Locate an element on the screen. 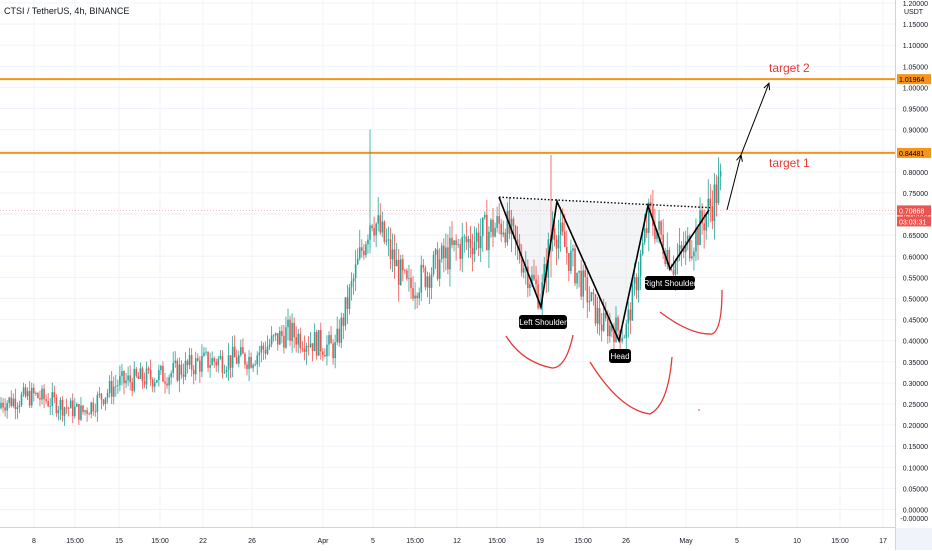 Image resolution: width=932 pixels, height=551 pixels. axis-corner is located at coordinates (914, 539).